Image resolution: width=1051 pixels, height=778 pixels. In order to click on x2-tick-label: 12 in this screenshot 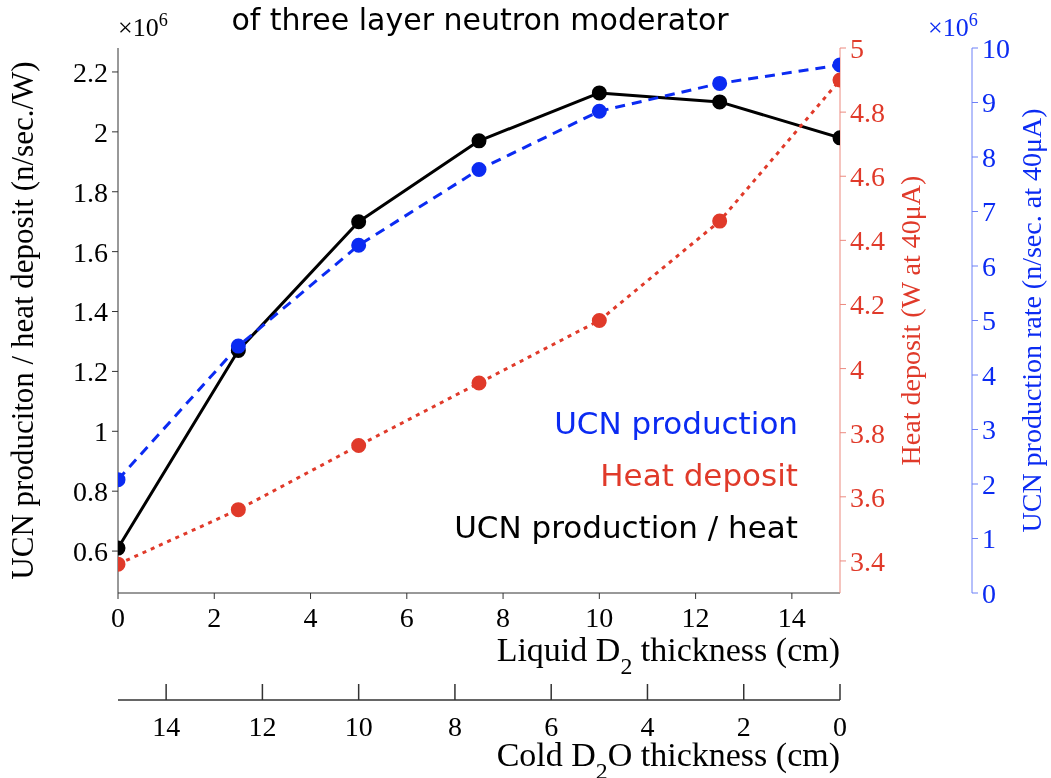, I will do `click(262, 726)`.